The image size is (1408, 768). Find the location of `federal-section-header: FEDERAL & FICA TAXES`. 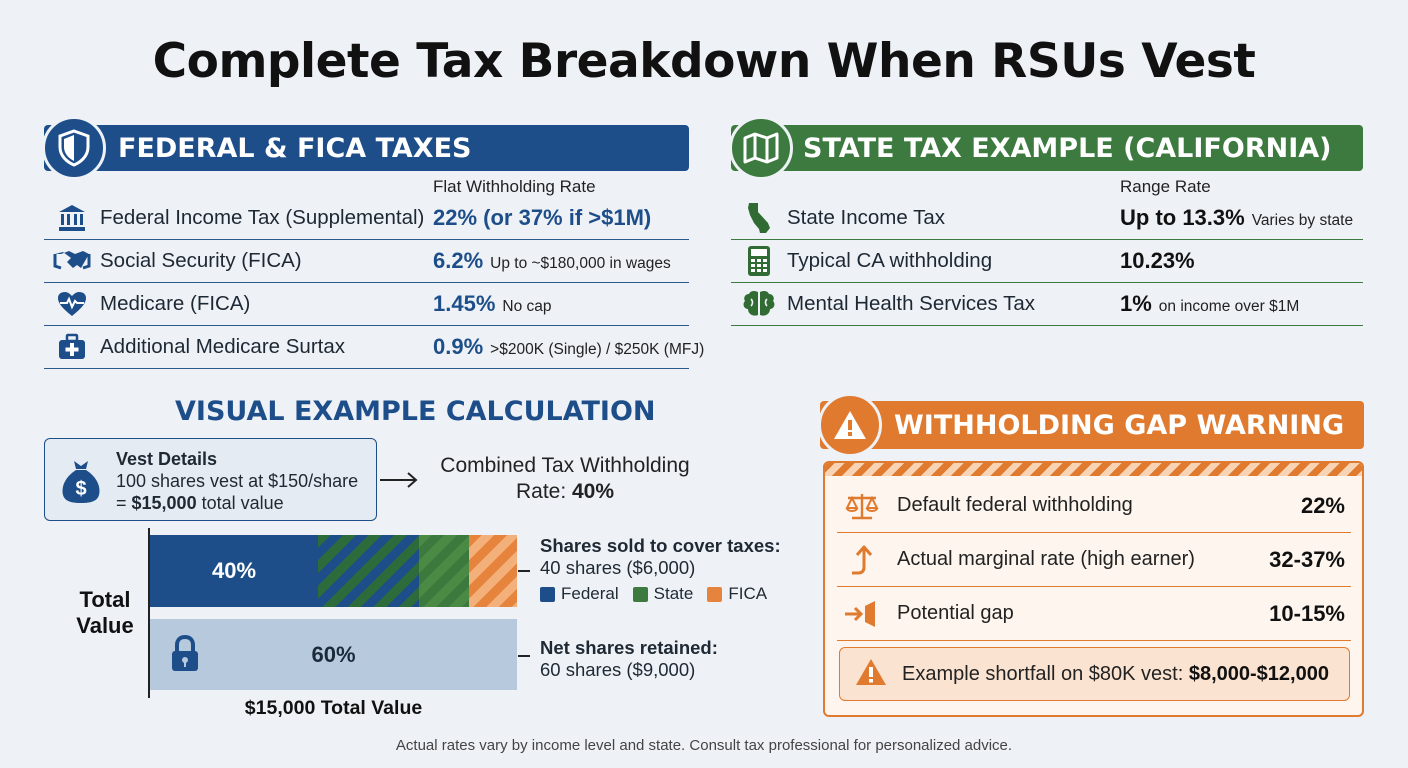

federal-section-header: FEDERAL & FICA TAXES is located at coordinates (365, 148).